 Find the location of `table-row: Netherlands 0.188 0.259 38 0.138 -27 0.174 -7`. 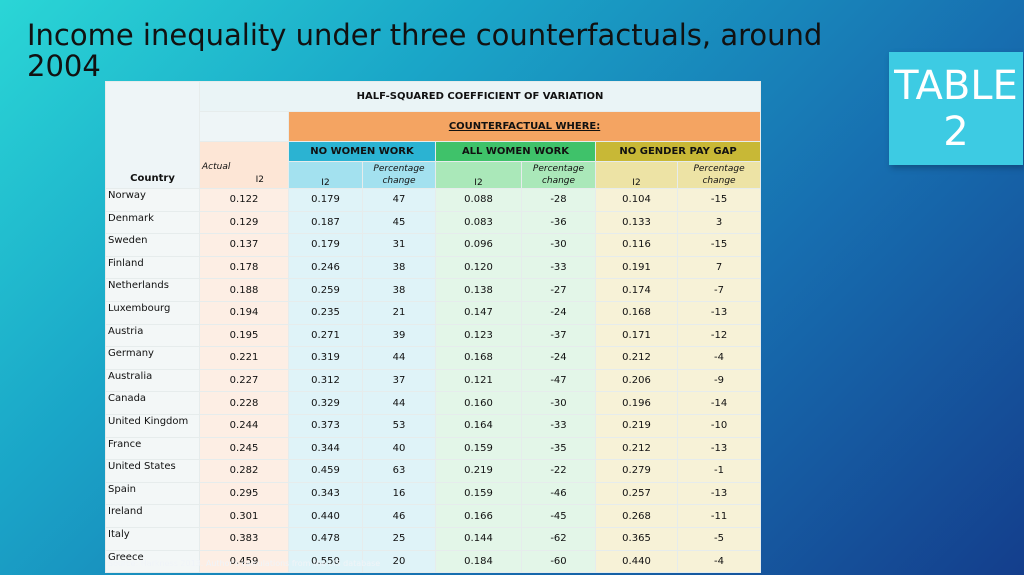

table-row: Netherlands 0.188 0.259 38 0.138 -27 0.174 -7 is located at coordinates (433, 290).